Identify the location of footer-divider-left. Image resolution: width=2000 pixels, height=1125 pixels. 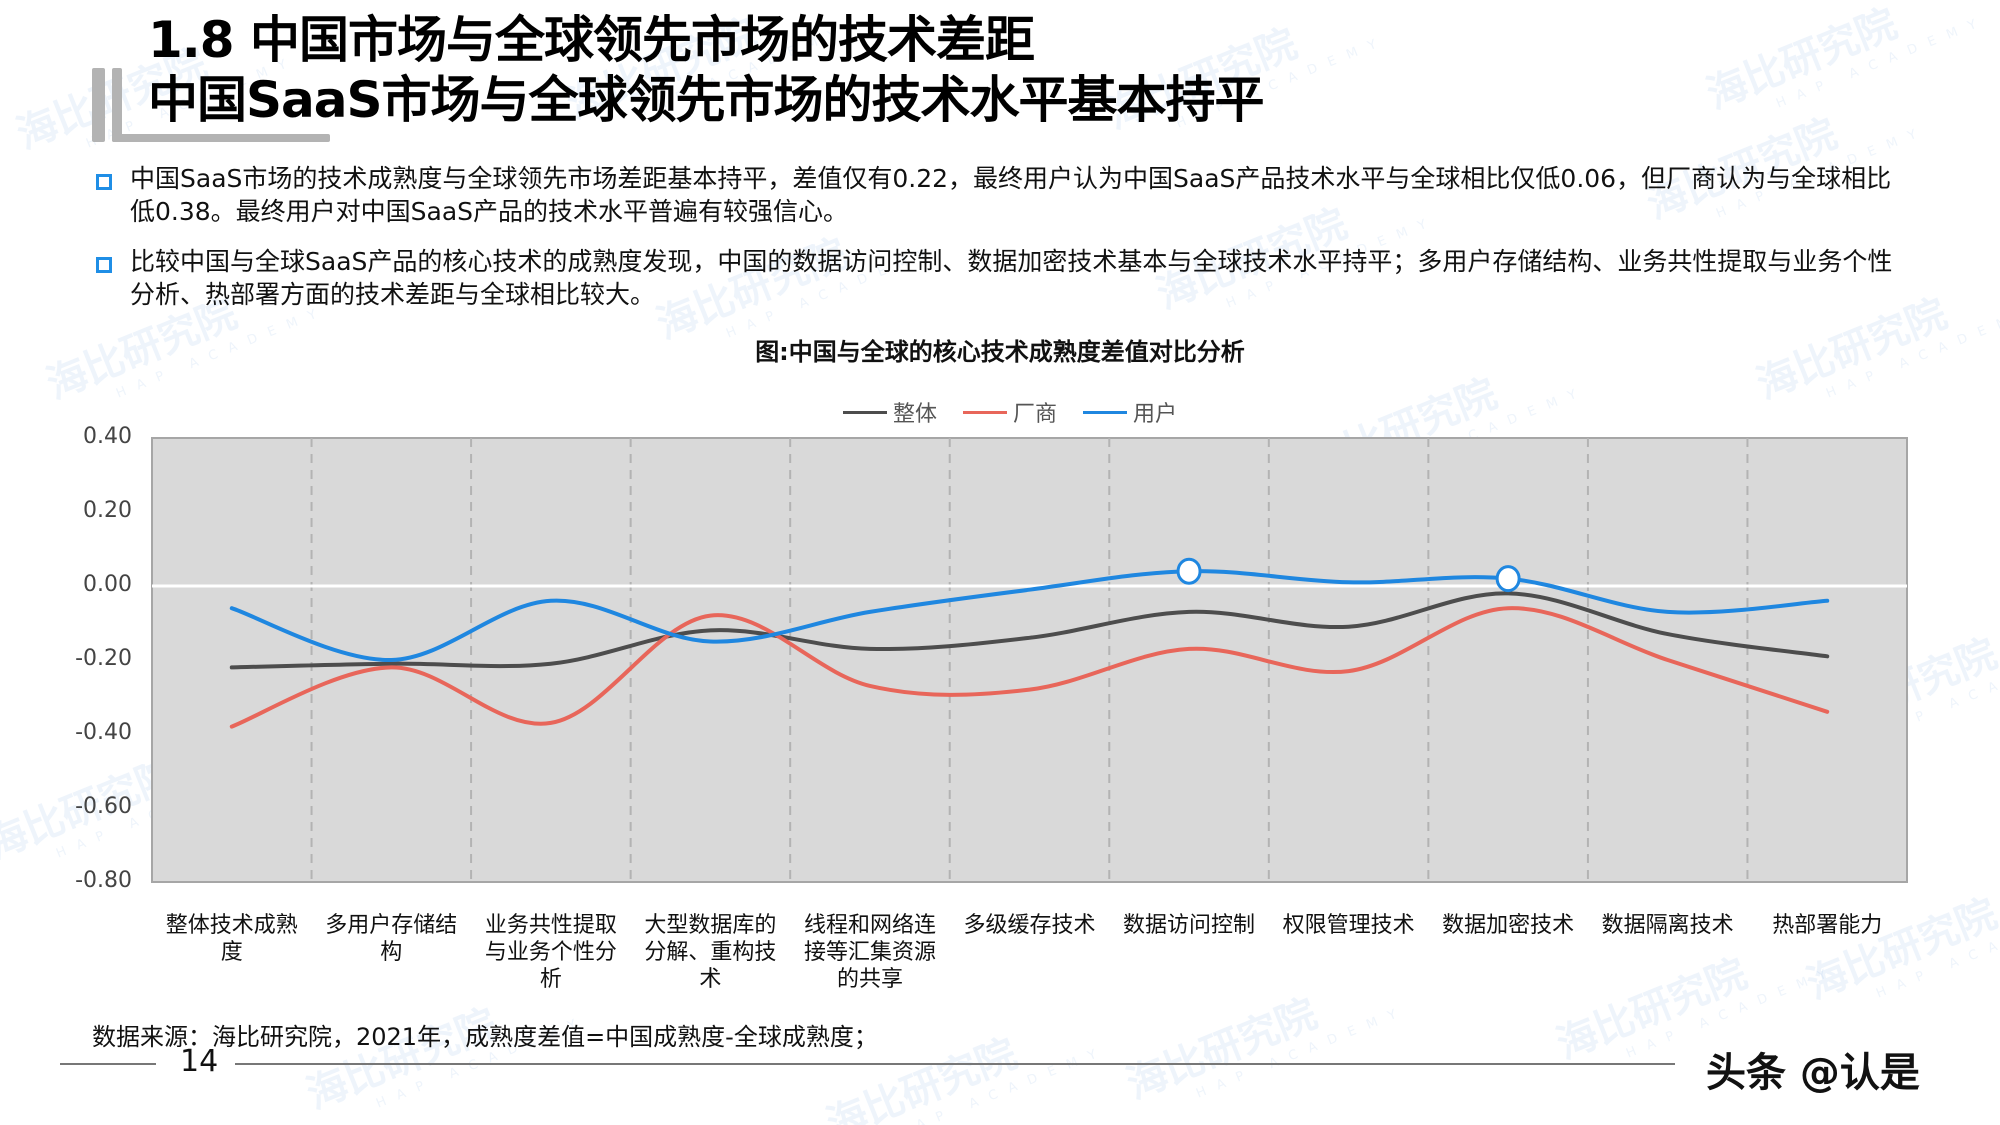
(108, 1064).